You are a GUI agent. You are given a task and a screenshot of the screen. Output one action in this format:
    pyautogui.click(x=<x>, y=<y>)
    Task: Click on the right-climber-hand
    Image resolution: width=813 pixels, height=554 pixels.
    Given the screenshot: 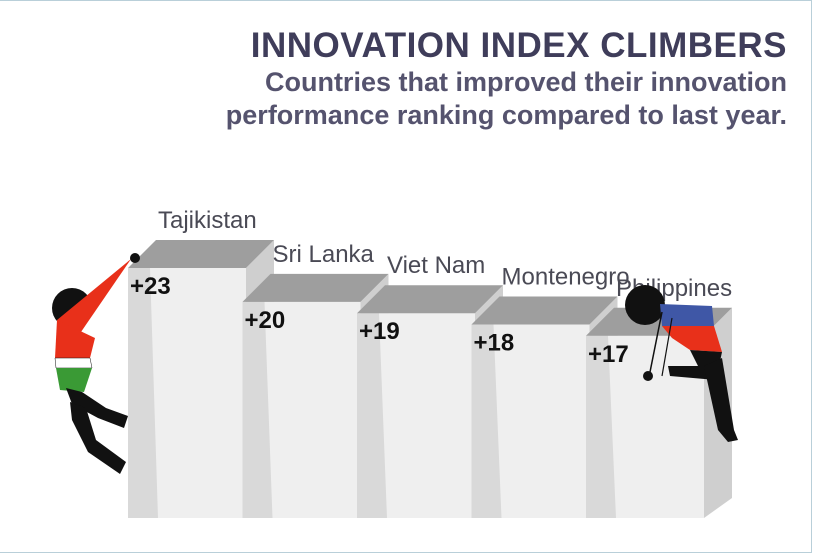 What is the action you would take?
    pyautogui.click(x=648, y=376)
    